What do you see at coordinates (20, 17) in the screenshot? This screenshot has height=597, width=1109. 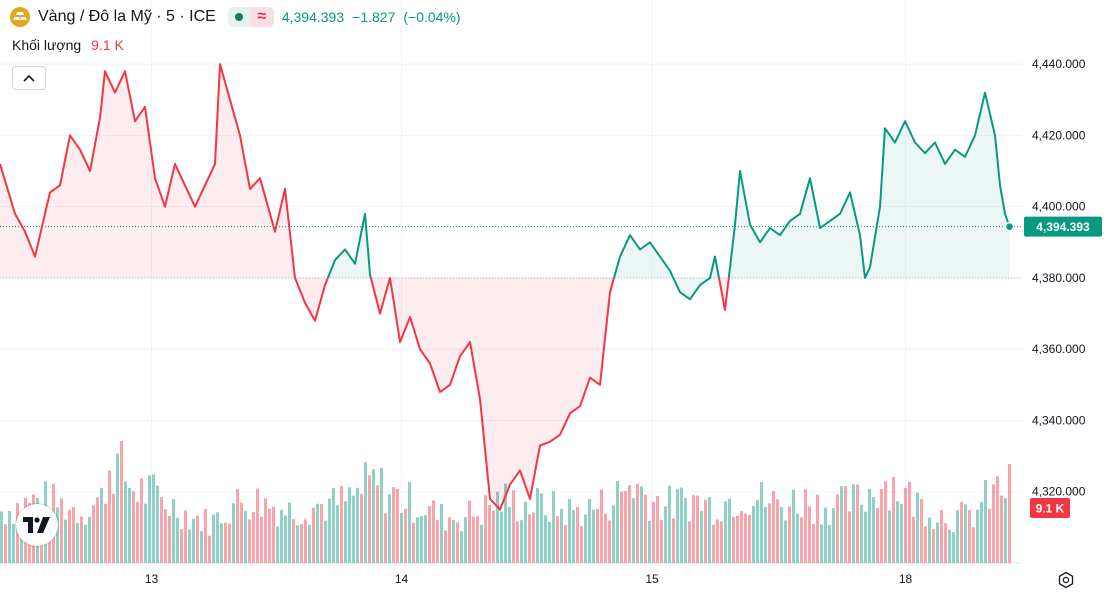 I see `gold-symbol-icon` at bounding box center [20, 17].